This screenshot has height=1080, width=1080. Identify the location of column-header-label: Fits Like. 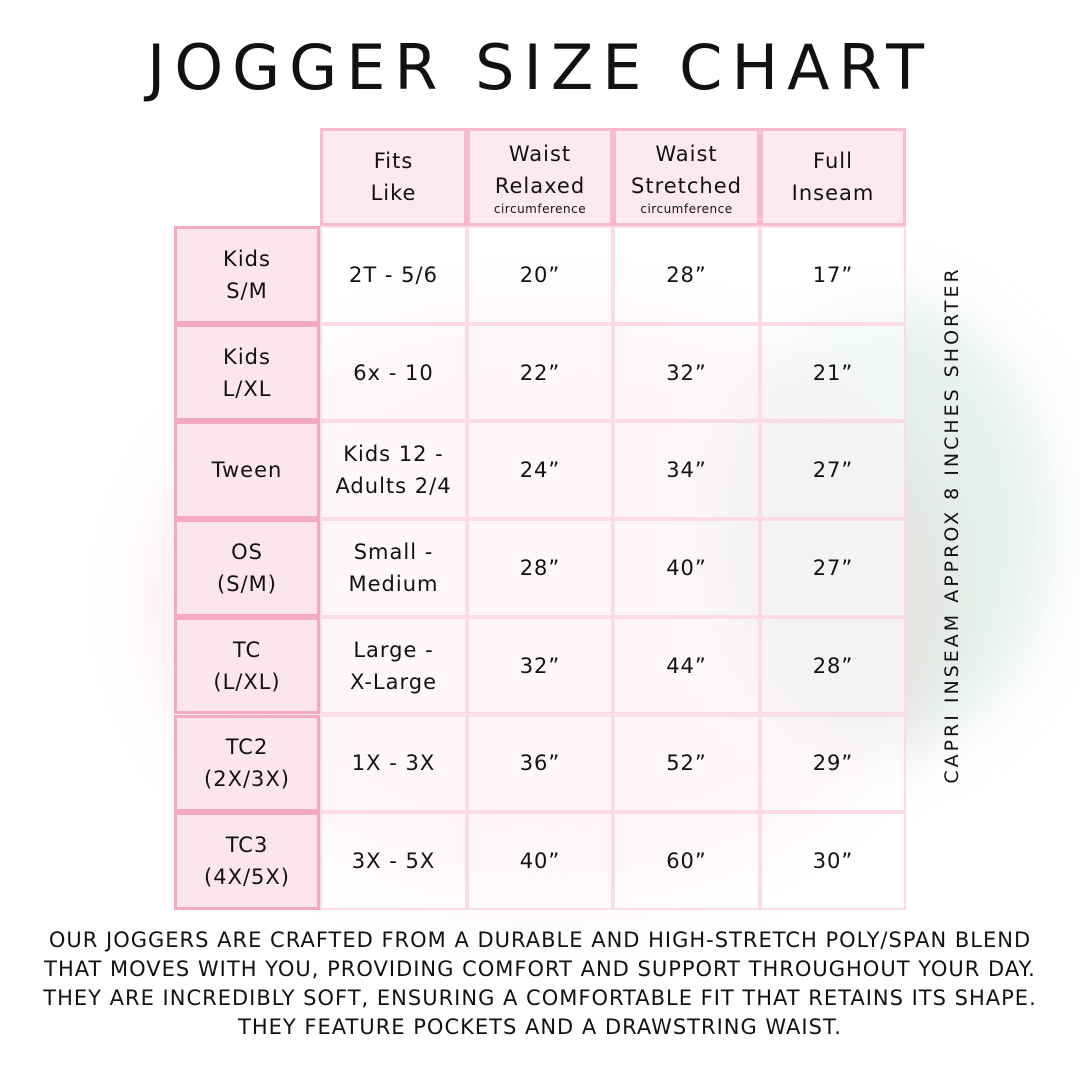
(393, 177).